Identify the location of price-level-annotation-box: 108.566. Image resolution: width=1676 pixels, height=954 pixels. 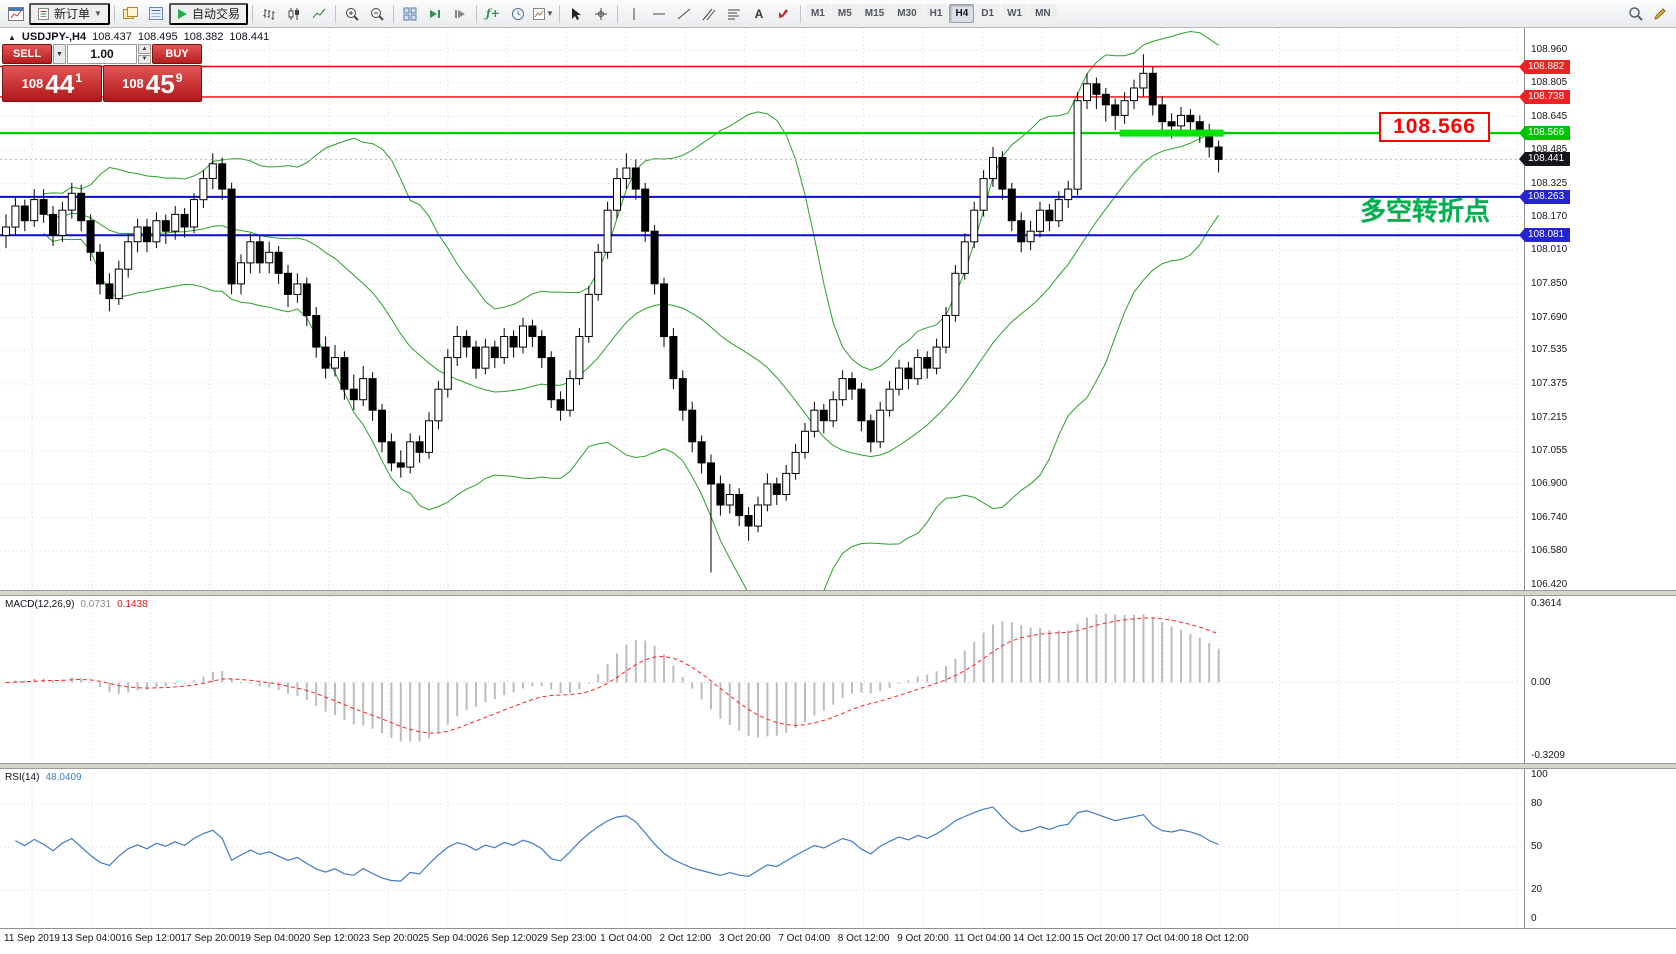
(1434, 127).